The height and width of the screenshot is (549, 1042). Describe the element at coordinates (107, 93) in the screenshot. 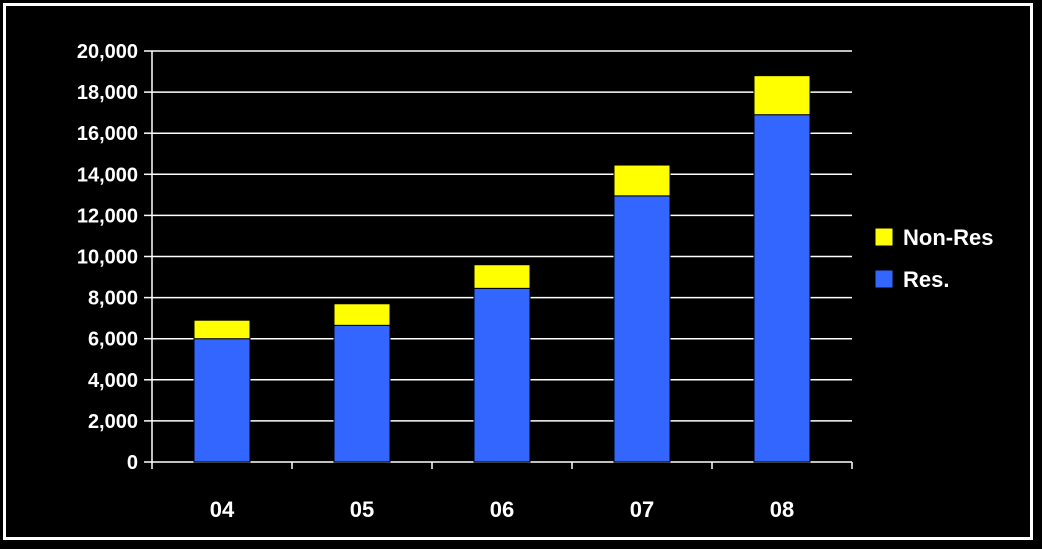

I see `y-tick-label: 18,000` at that location.